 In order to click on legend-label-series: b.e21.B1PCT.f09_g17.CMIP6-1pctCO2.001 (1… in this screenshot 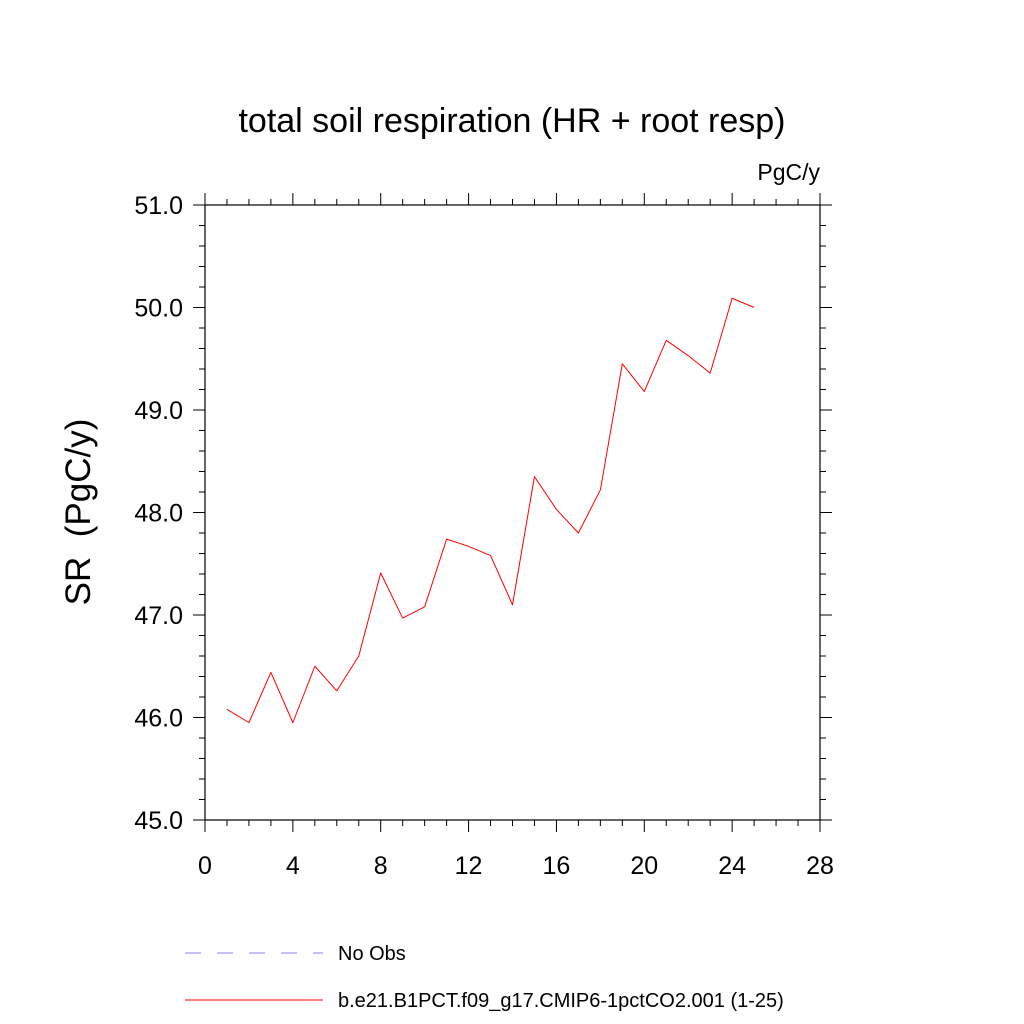, I will do `click(561, 1001)`.